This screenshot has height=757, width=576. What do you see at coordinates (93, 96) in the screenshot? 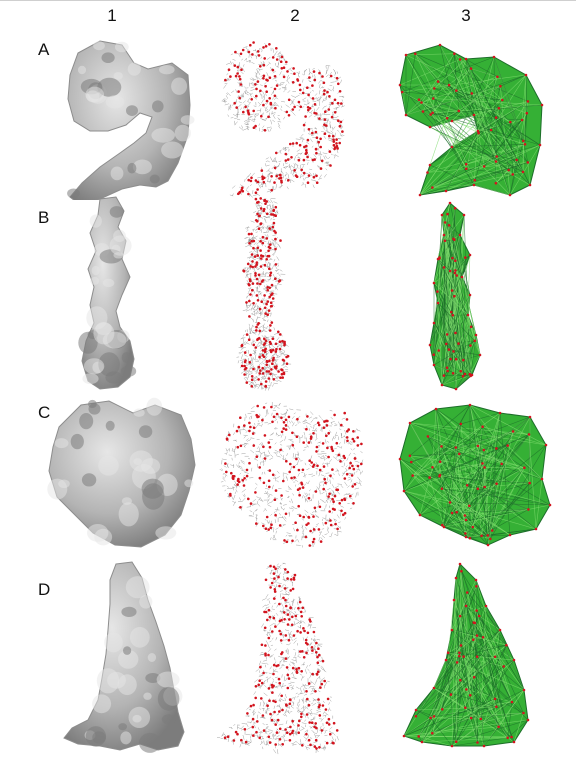
I see `surface-bump` at bounding box center [93, 96].